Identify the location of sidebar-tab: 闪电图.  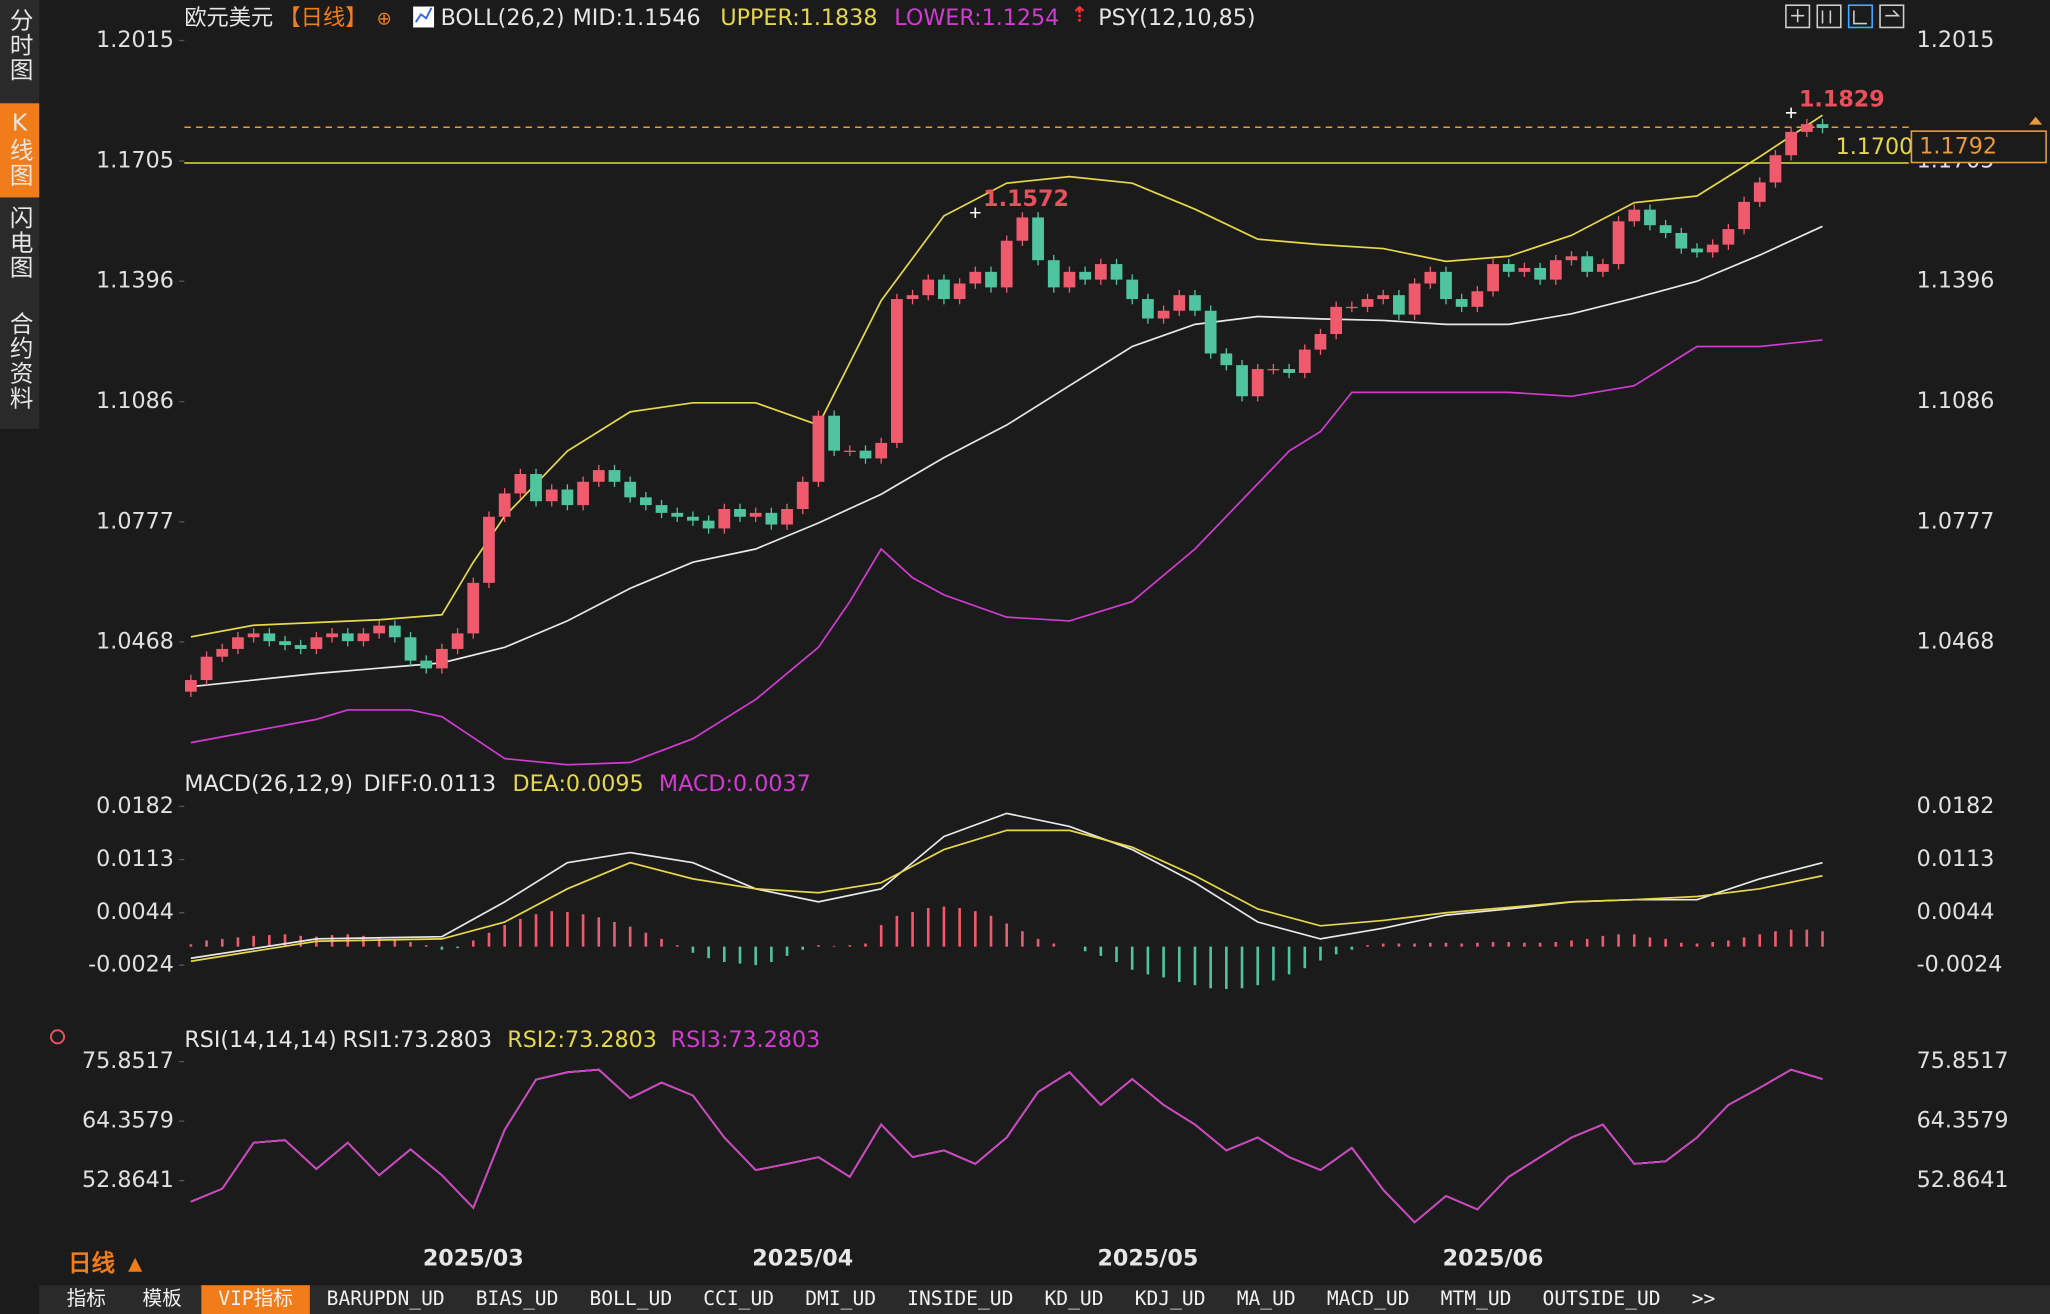
(20, 242).